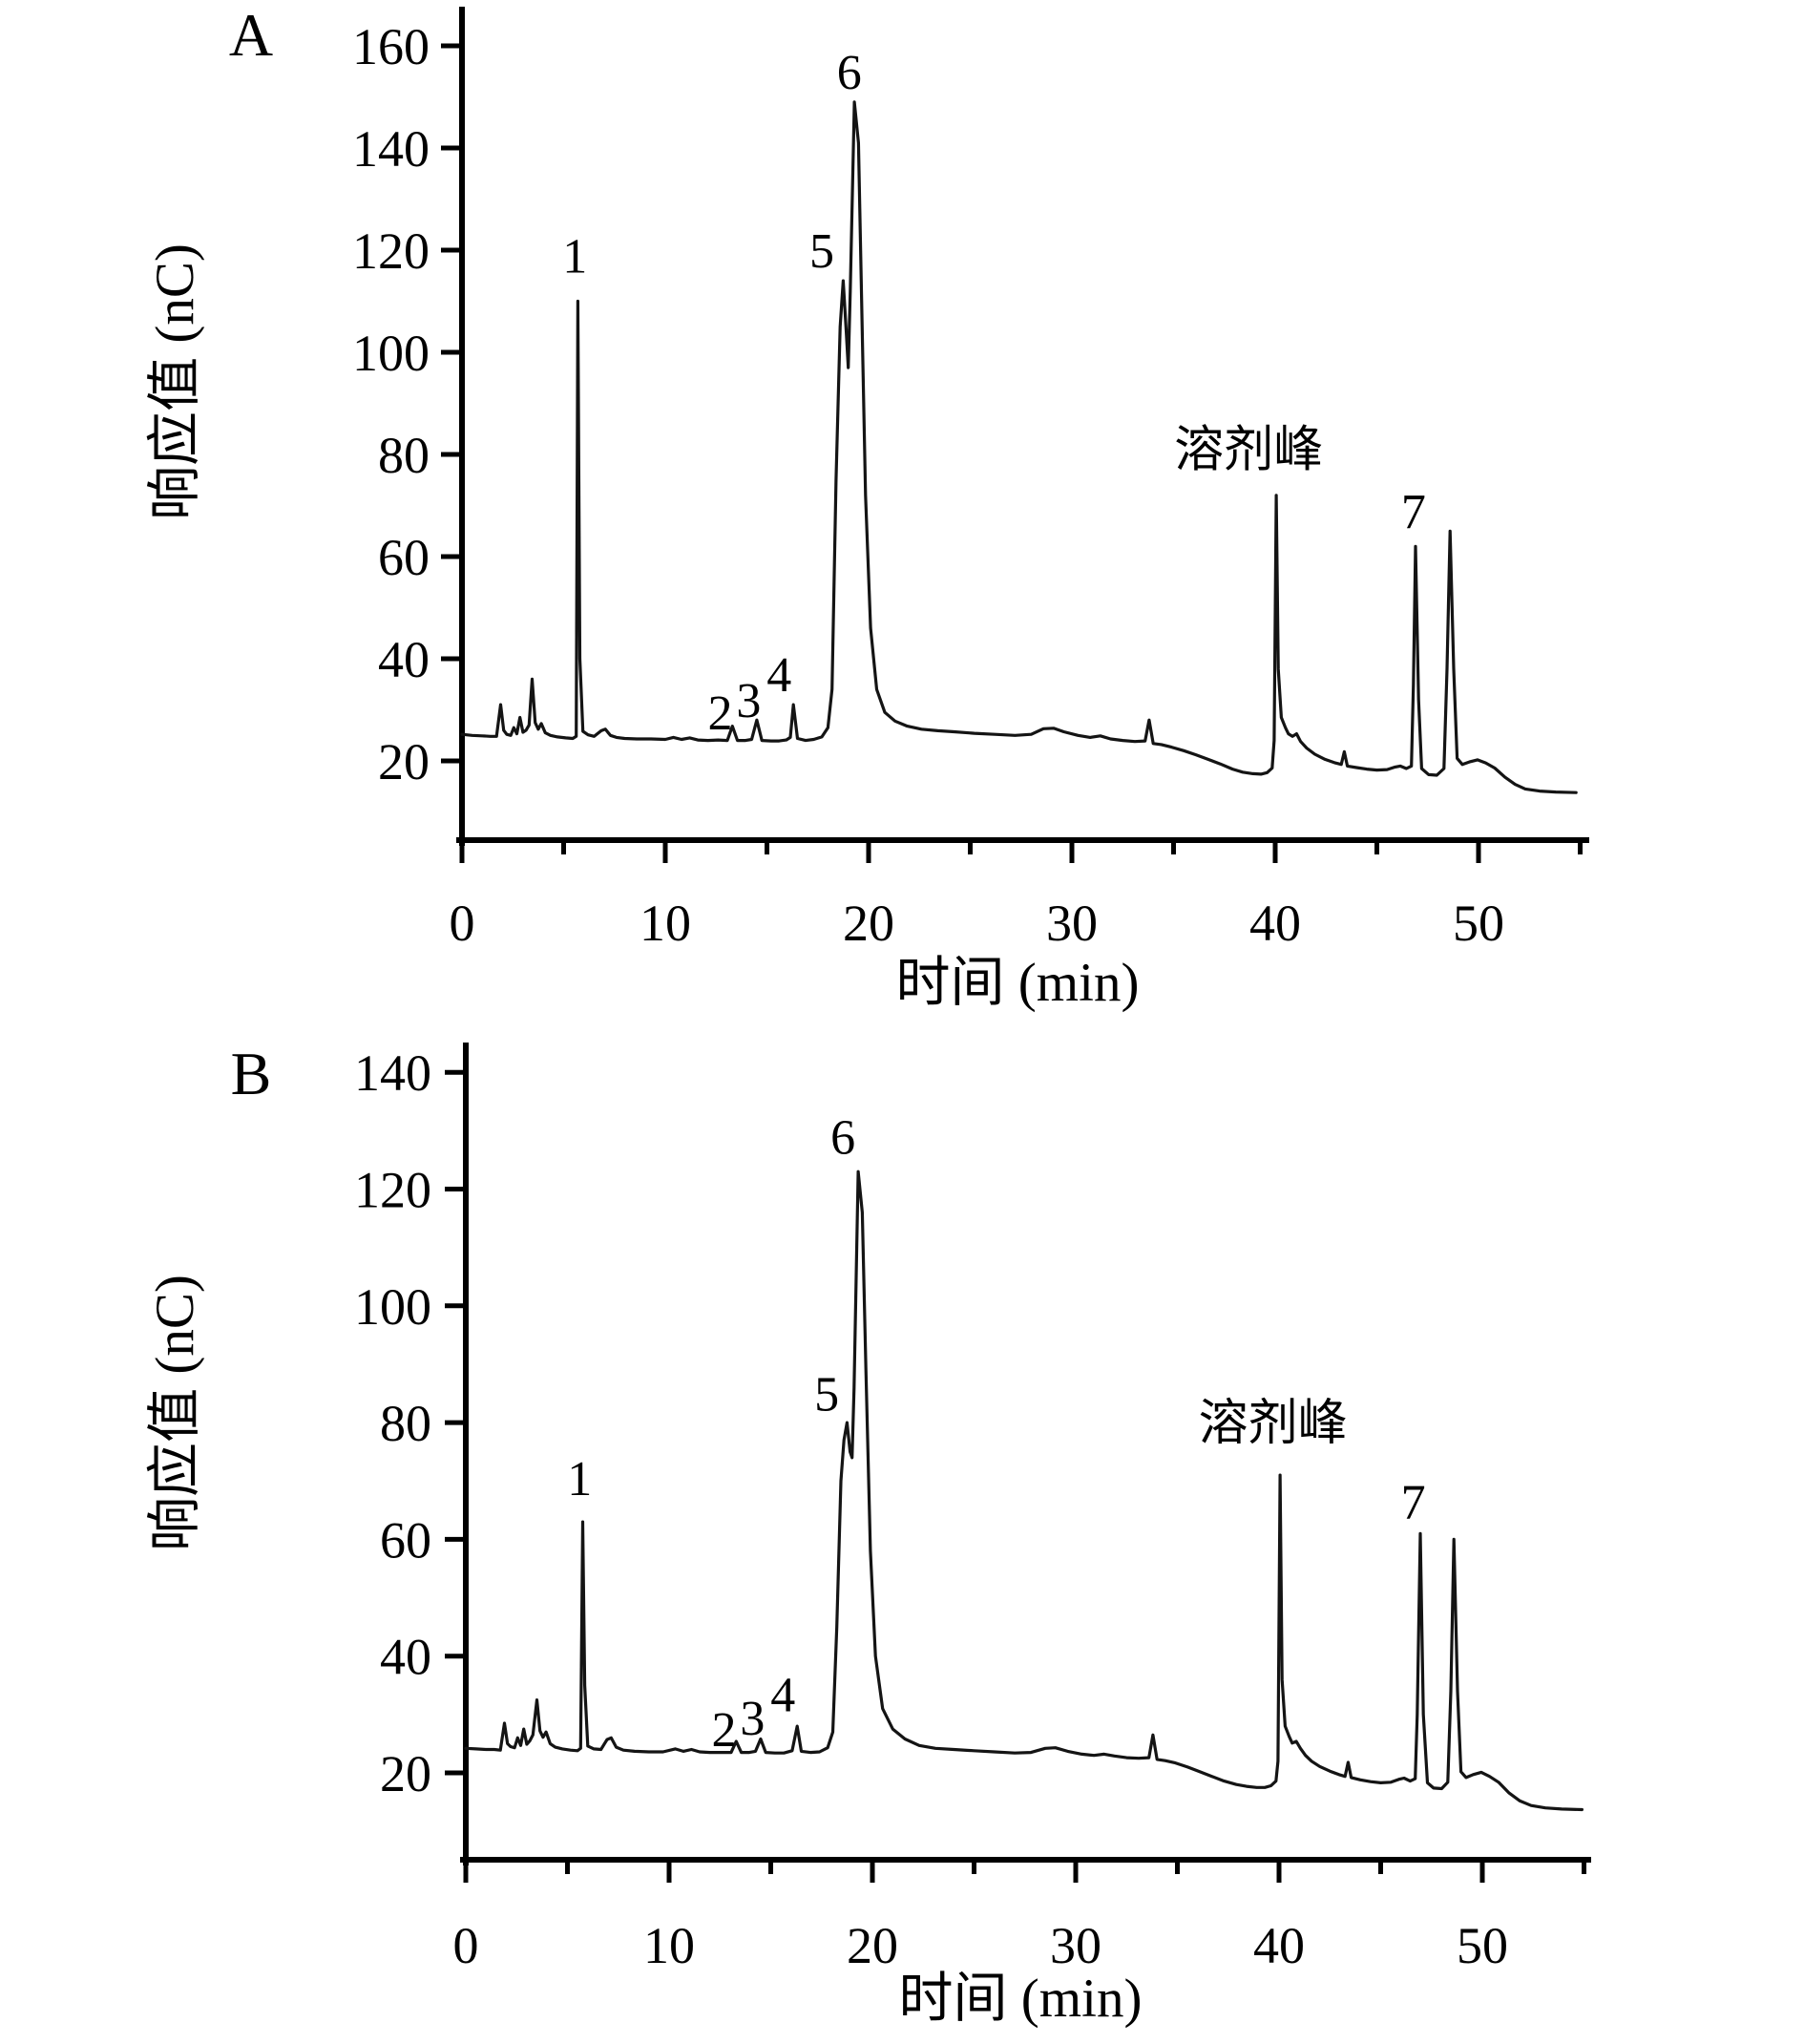  I want to click on panel-b-y-axis-title: 响应值 (nC), so click(175, 1413).